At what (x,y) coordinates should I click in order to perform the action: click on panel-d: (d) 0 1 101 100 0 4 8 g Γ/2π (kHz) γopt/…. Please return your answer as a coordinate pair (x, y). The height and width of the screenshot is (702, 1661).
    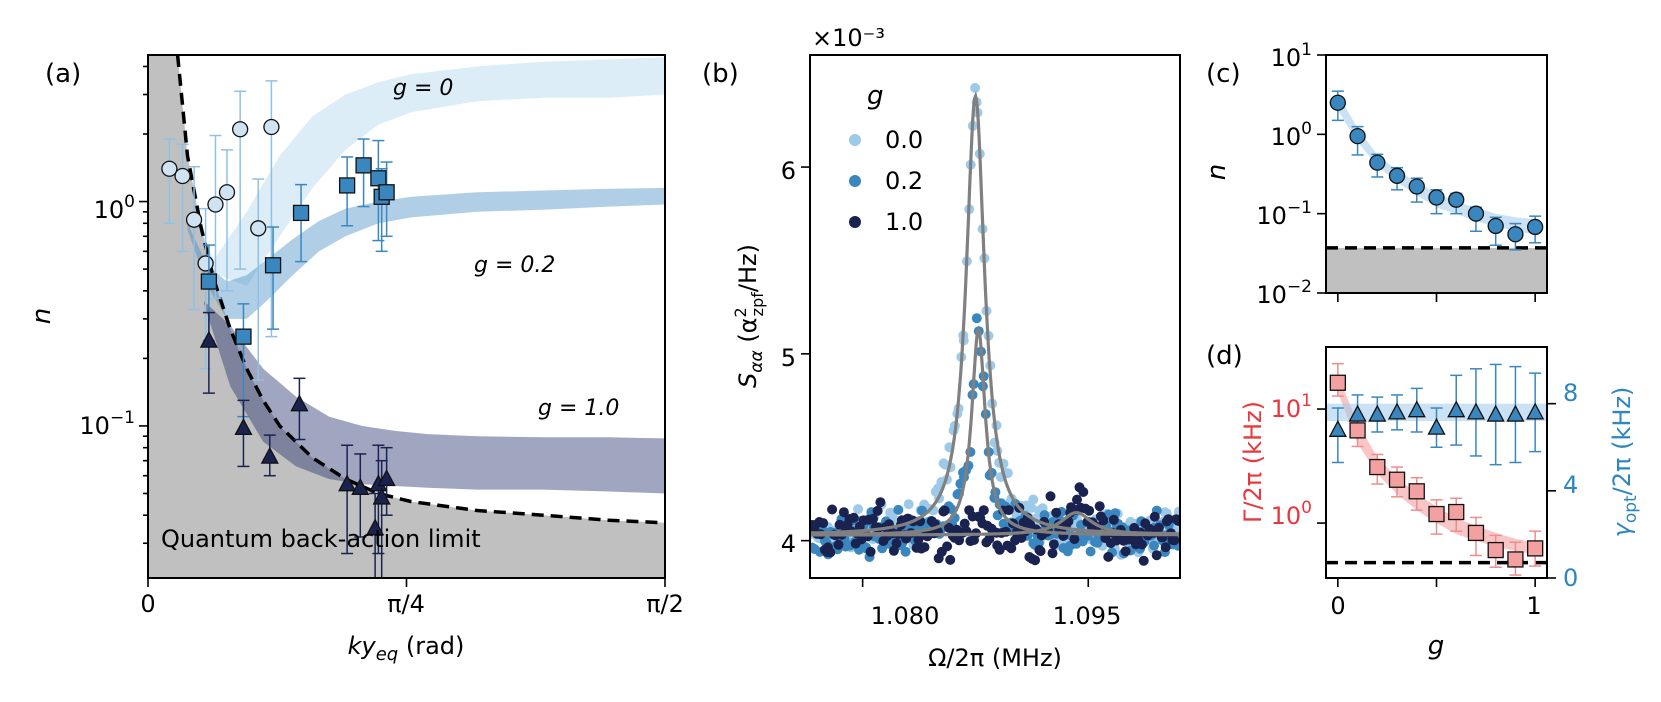
    Looking at the image, I should click on (1423, 501).